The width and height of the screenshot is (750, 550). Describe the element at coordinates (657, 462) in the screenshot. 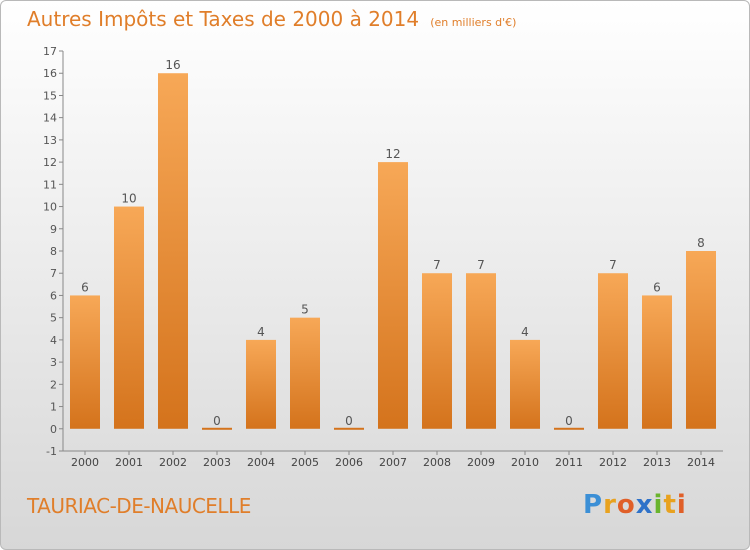

I see `x-tick-label: 2013` at that location.